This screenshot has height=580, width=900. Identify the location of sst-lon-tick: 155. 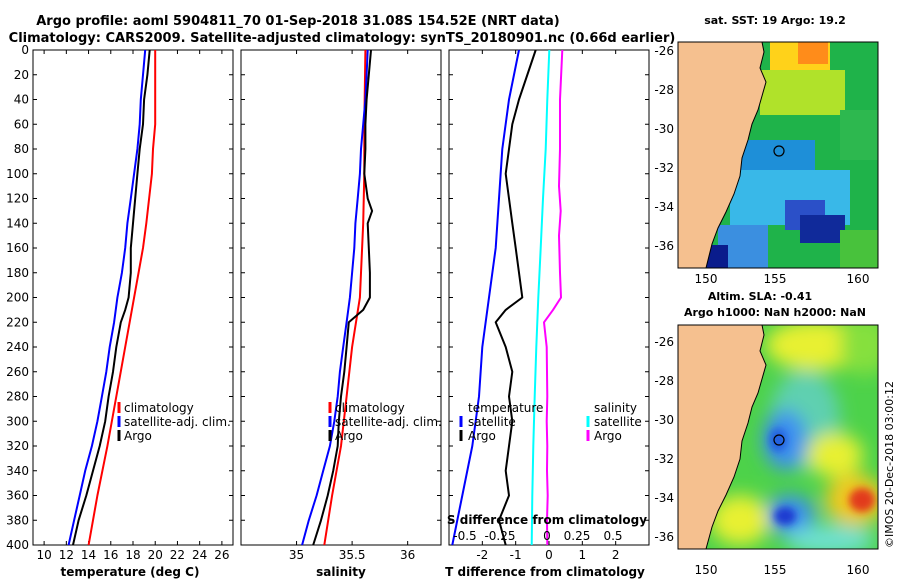
(775, 279).